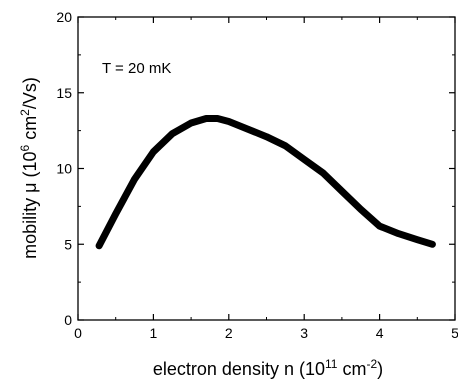 The width and height of the screenshot is (458, 383). I want to click on x-tick-label: 1, so click(154, 333).